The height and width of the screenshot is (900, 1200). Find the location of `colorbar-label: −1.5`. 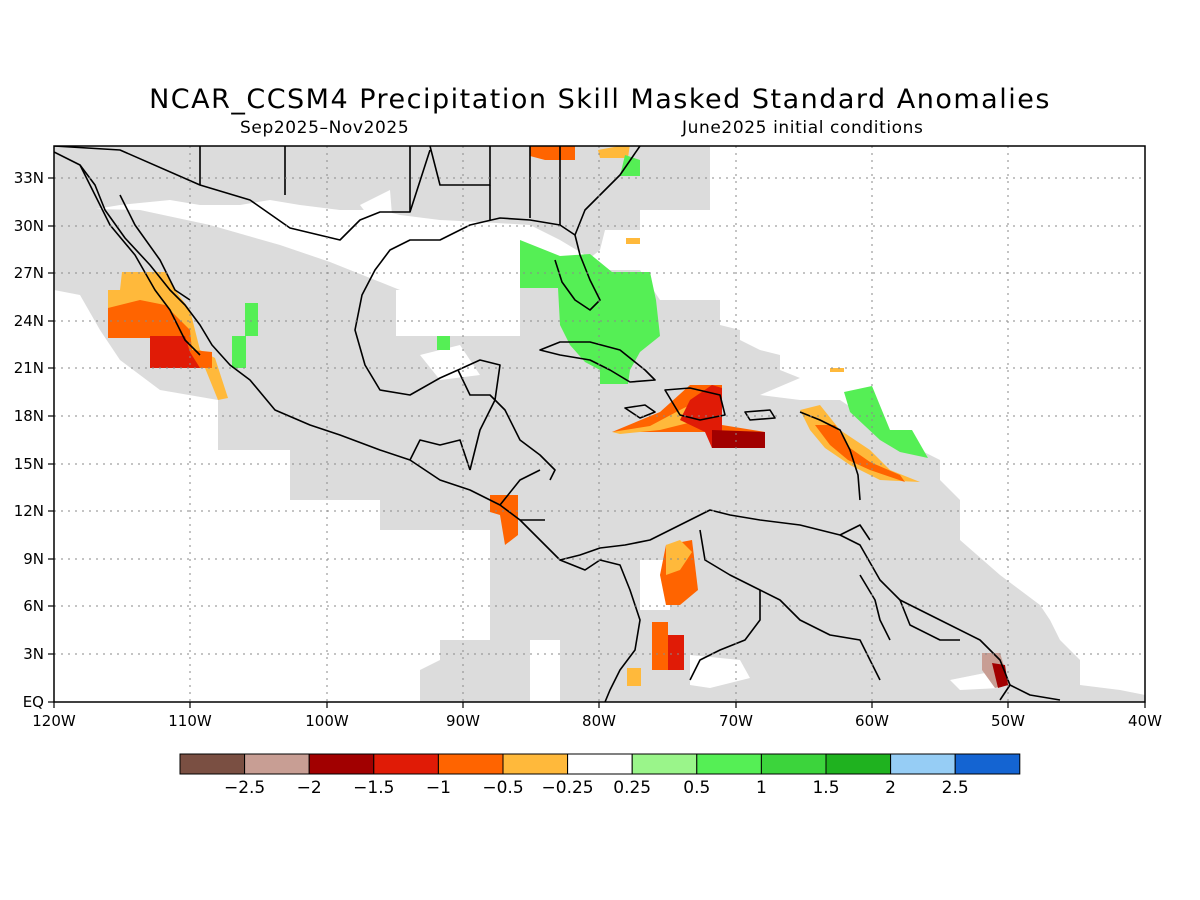

colorbar-label: −1.5 is located at coordinates (373, 788).